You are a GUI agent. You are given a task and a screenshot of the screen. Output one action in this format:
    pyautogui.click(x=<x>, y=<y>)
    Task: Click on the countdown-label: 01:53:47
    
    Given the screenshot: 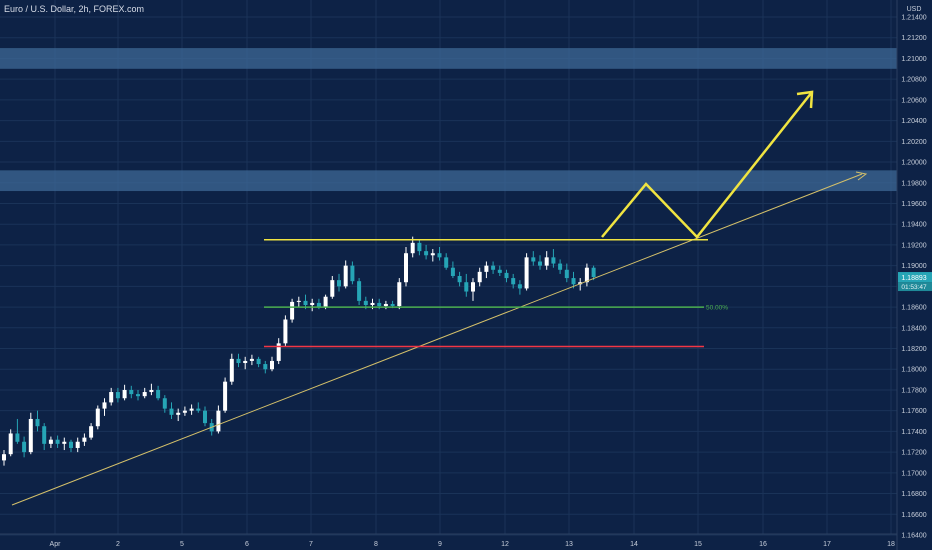 What is the action you would take?
    pyautogui.click(x=914, y=287)
    